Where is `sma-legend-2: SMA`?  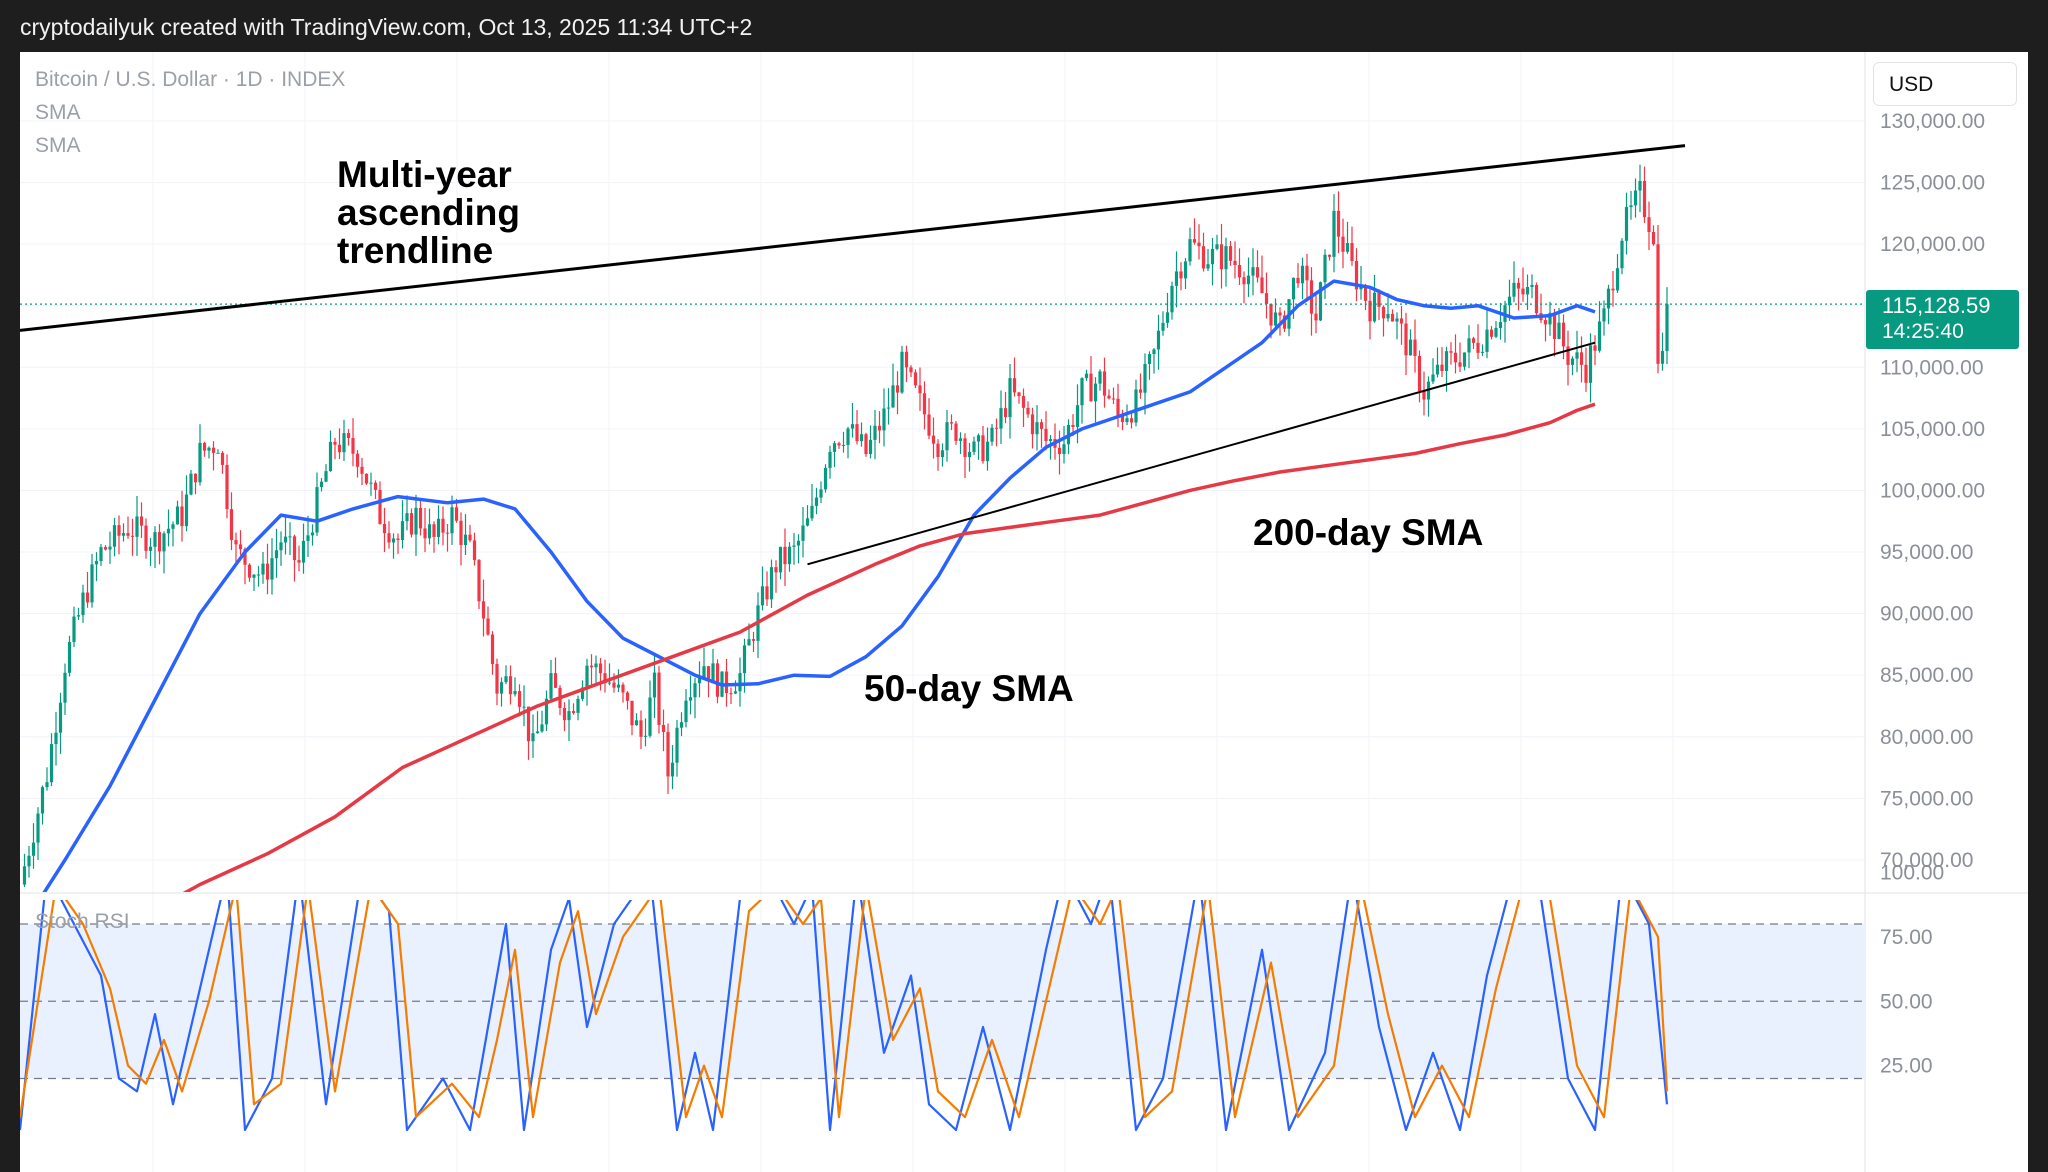
sma-legend-2: SMA is located at coordinates (58, 145).